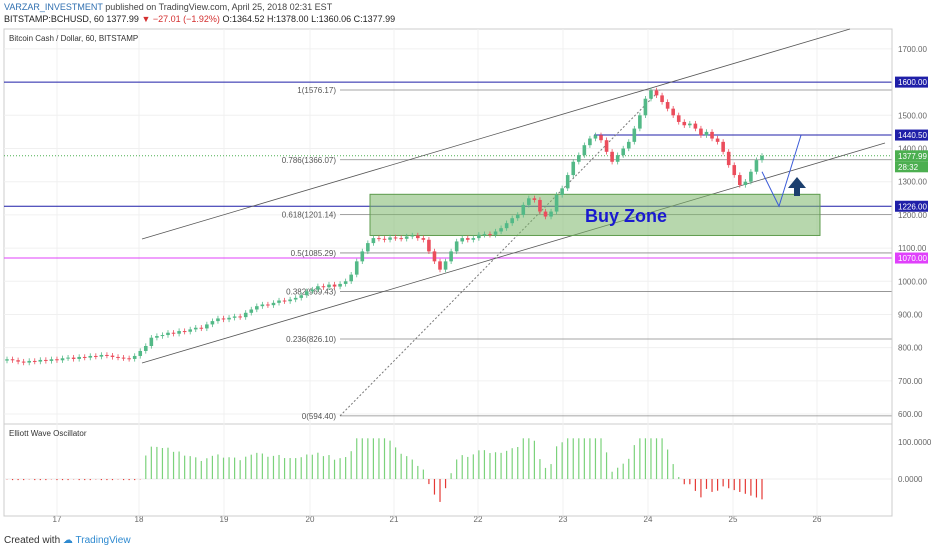 Image resolution: width=932 pixels, height=550 pixels. Describe the element at coordinates (781, 171) in the screenshot. I see `projection-path` at that location.